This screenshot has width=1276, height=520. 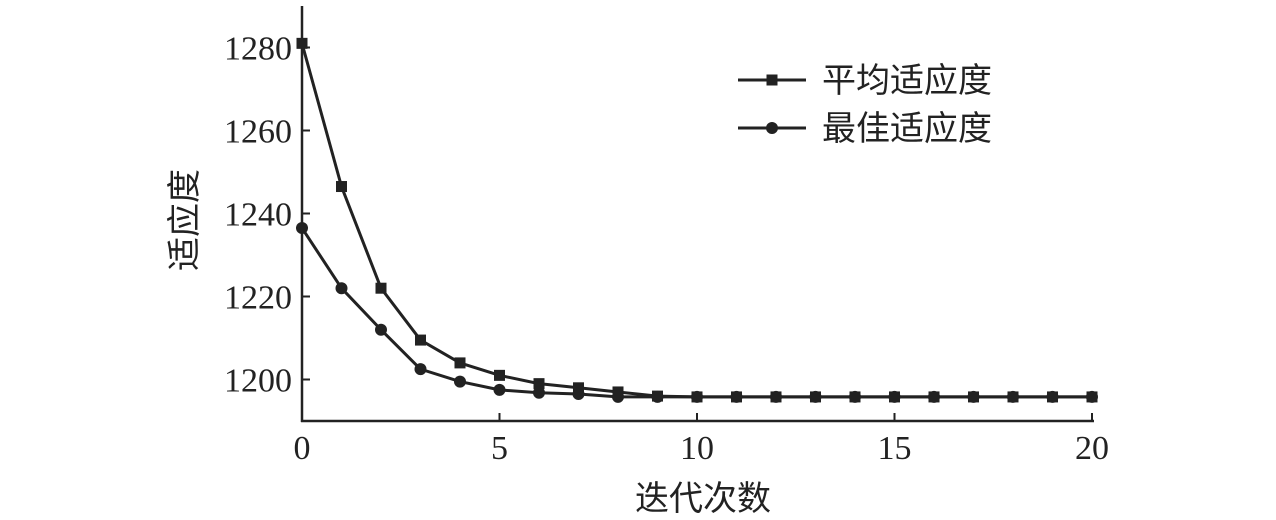 What do you see at coordinates (895, 448) in the screenshot?
I see `x-tick-label: 15` at bounding box center [895, 448].